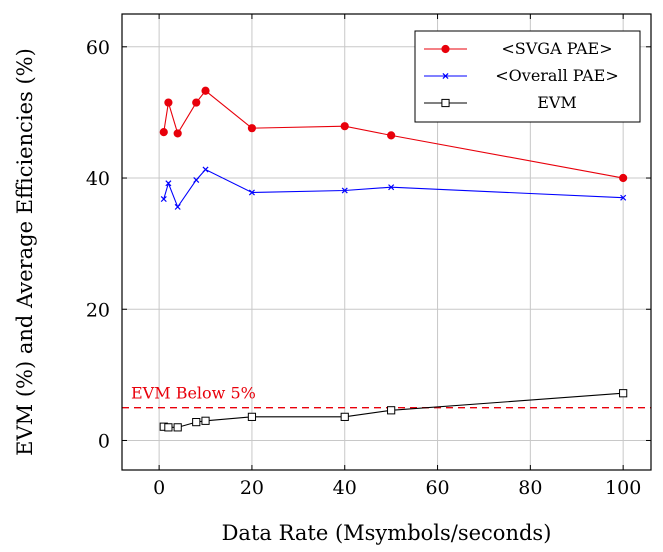 The height and width of the screenshot is (552, 663). Describe the element at coordinates (25, 252) in the screenshot. I see `y-axis-title: EVM (%) and Average Efficiencies (%)` at that location.